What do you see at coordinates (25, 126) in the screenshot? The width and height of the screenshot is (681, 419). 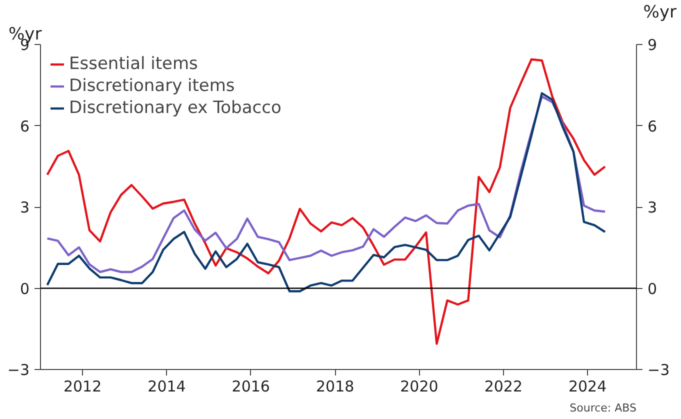 I see `y-tick-label: 6` at bounding box center [25, 126].